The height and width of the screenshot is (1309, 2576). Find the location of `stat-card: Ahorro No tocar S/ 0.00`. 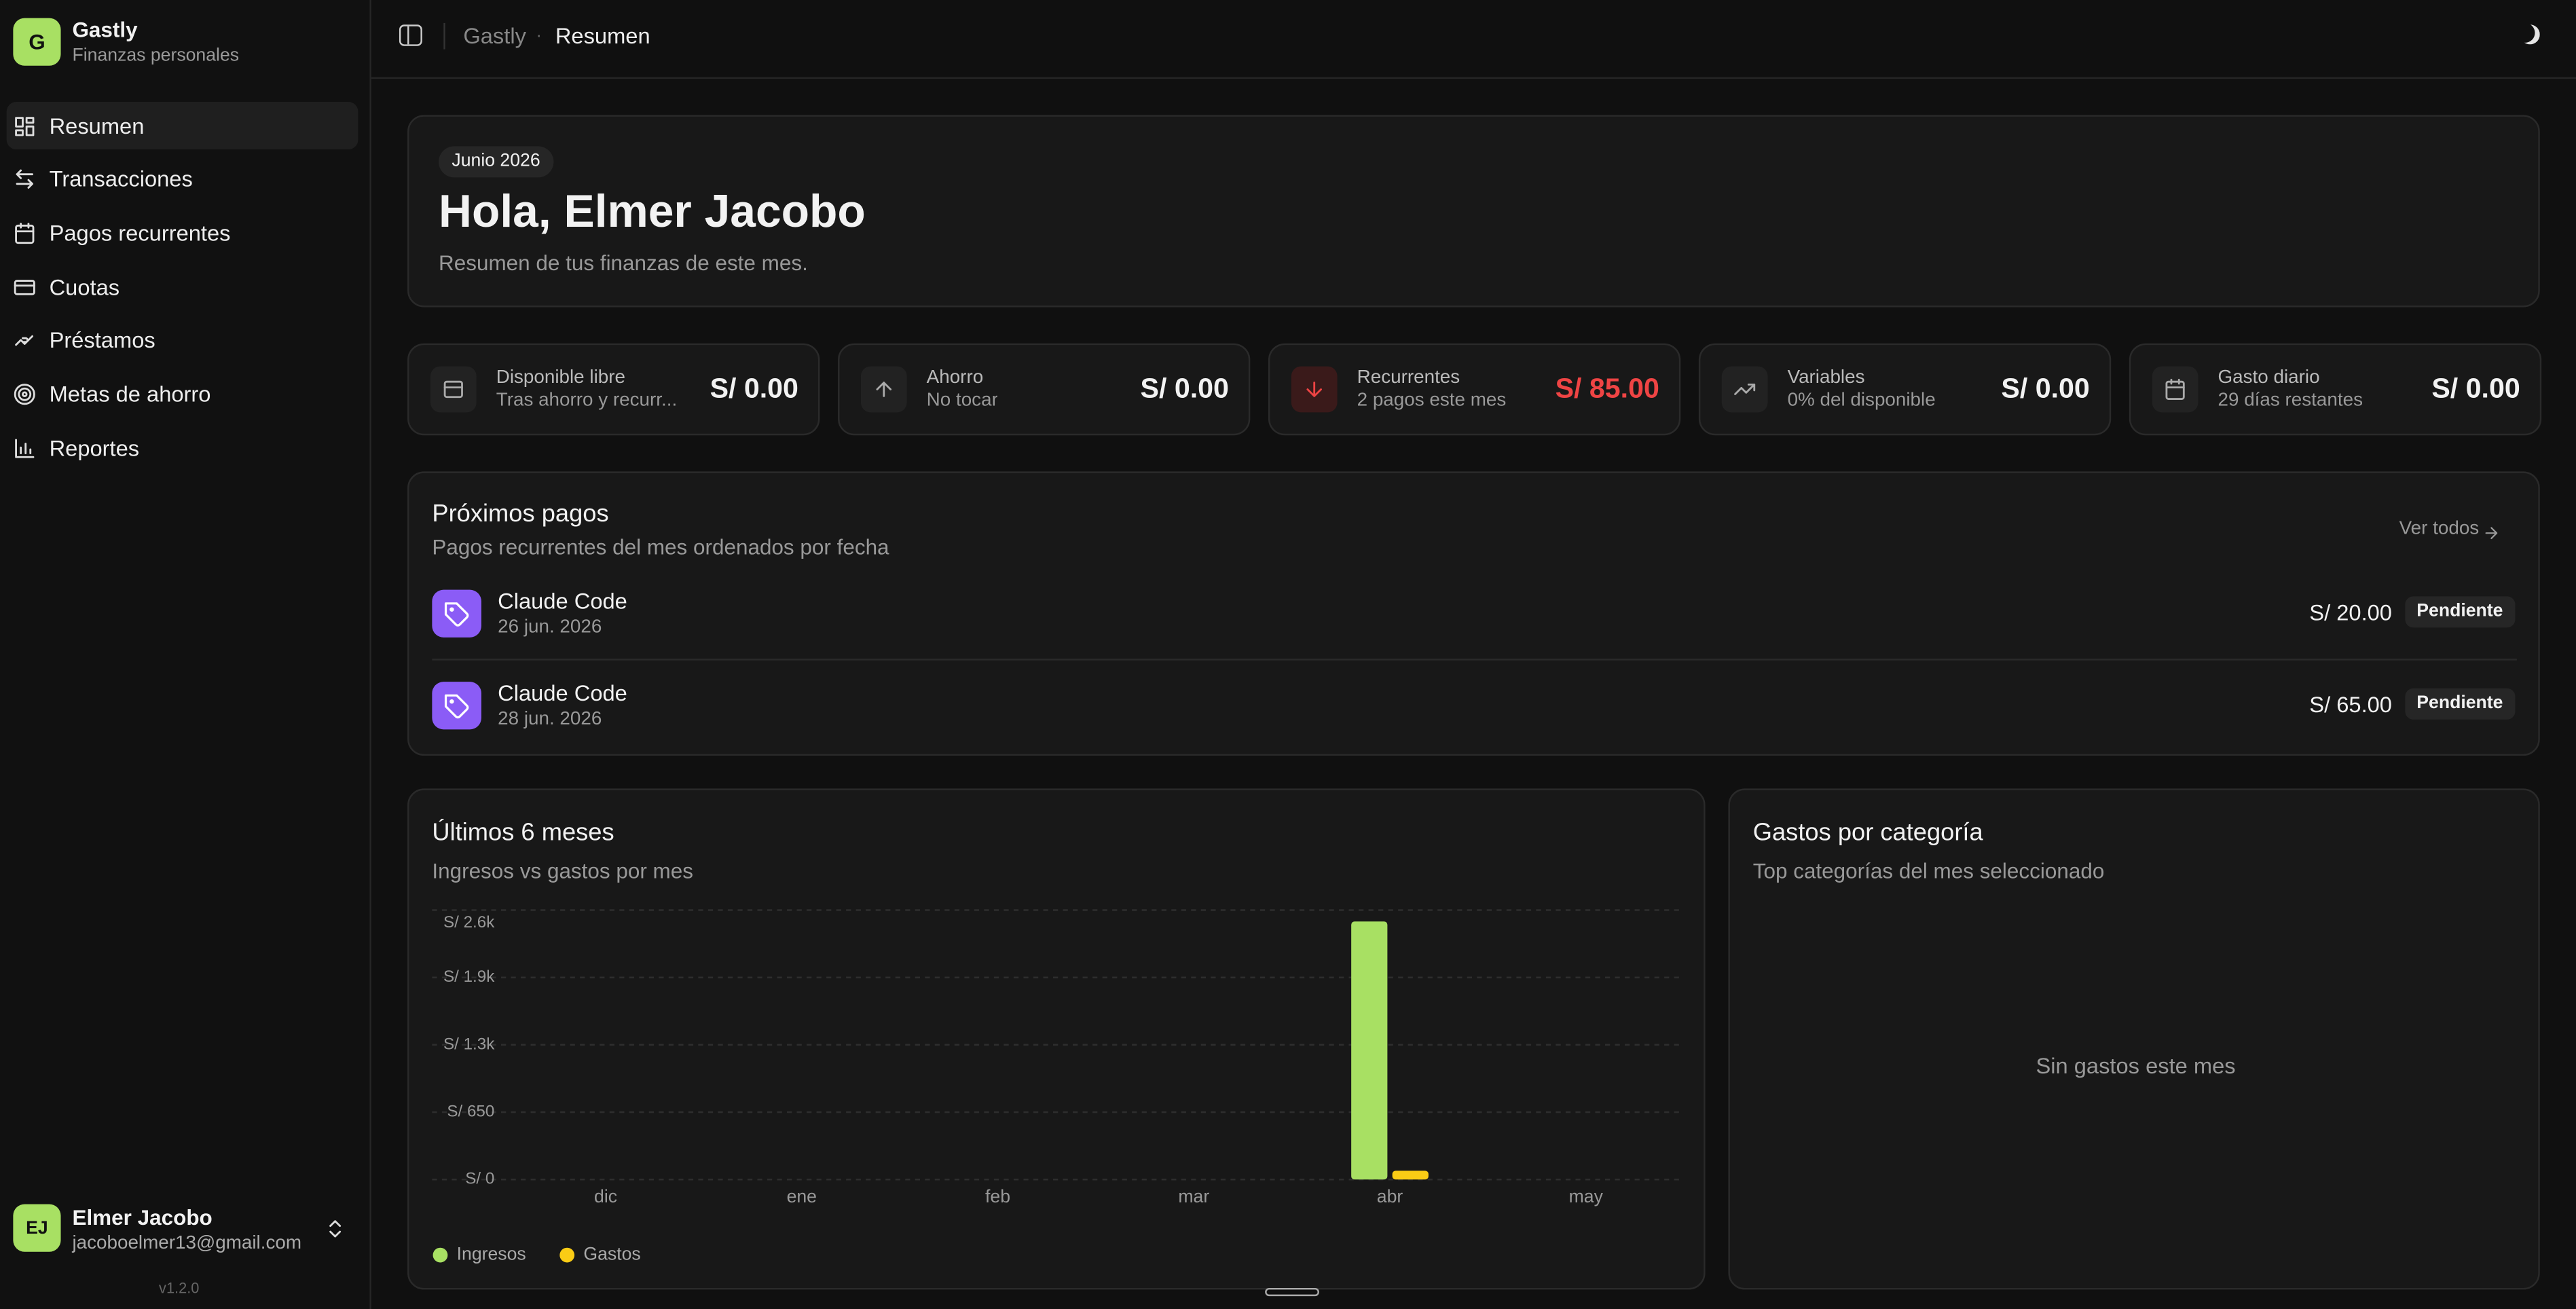

stat-card: Ahorro No tocar S/ 0.00 is located at coordinates (1044, 390).